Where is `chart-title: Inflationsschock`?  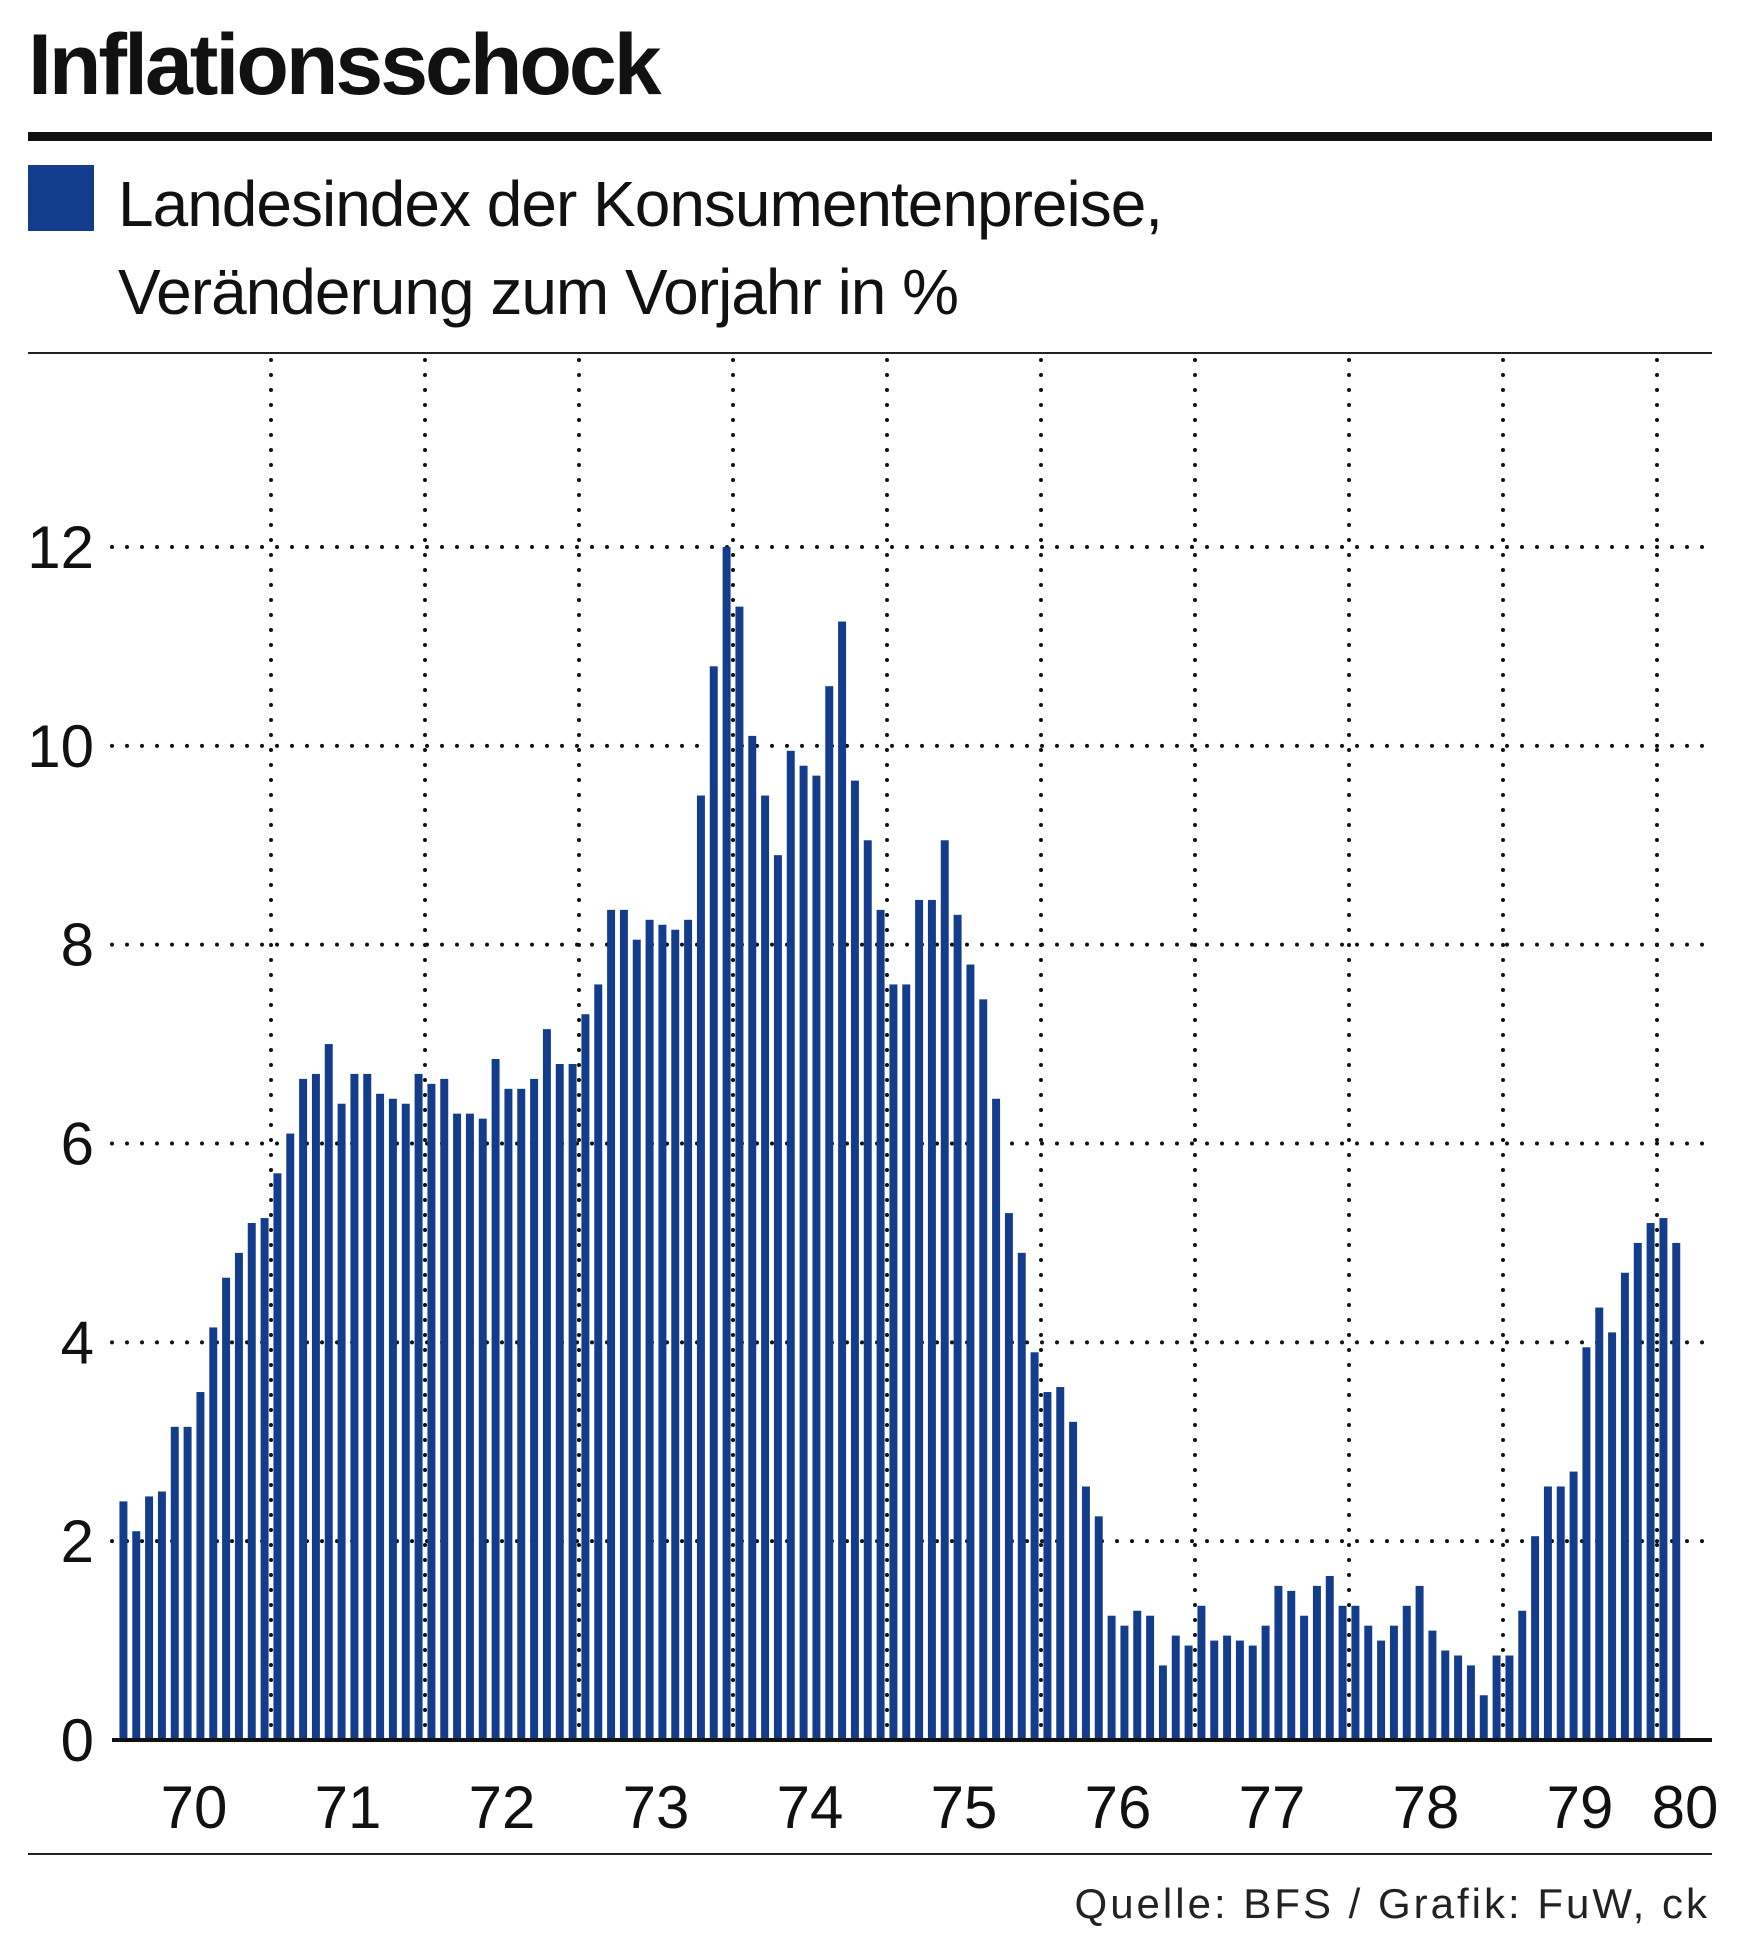
chart-title: Inflationsschock is located at coordinates (345, 65).